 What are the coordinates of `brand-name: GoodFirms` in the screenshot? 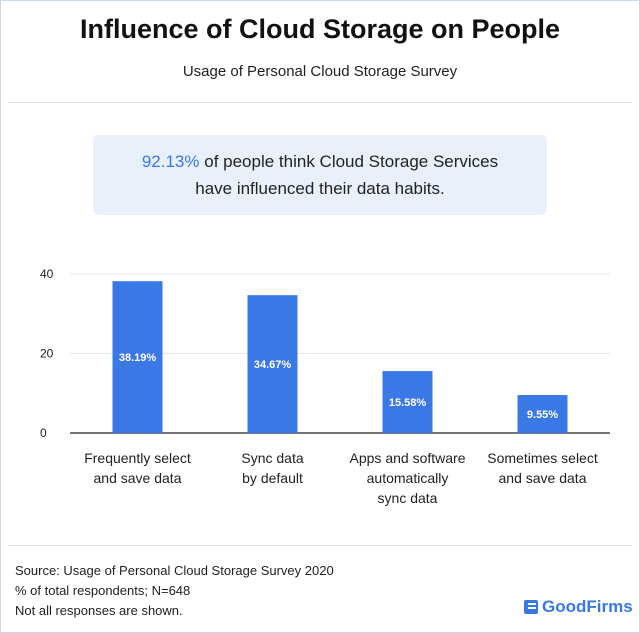 It's located at (587, 606).